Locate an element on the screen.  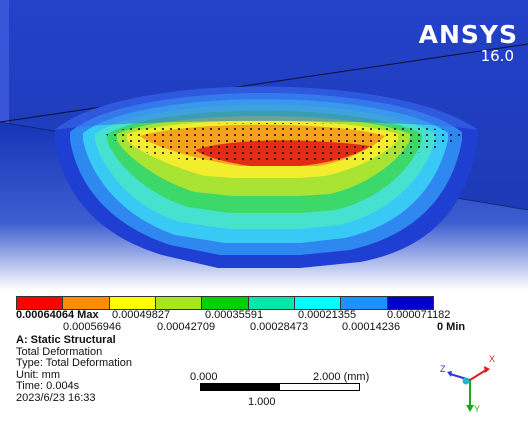
axis-triad: X Y Z is located at coordinates (468, 382).